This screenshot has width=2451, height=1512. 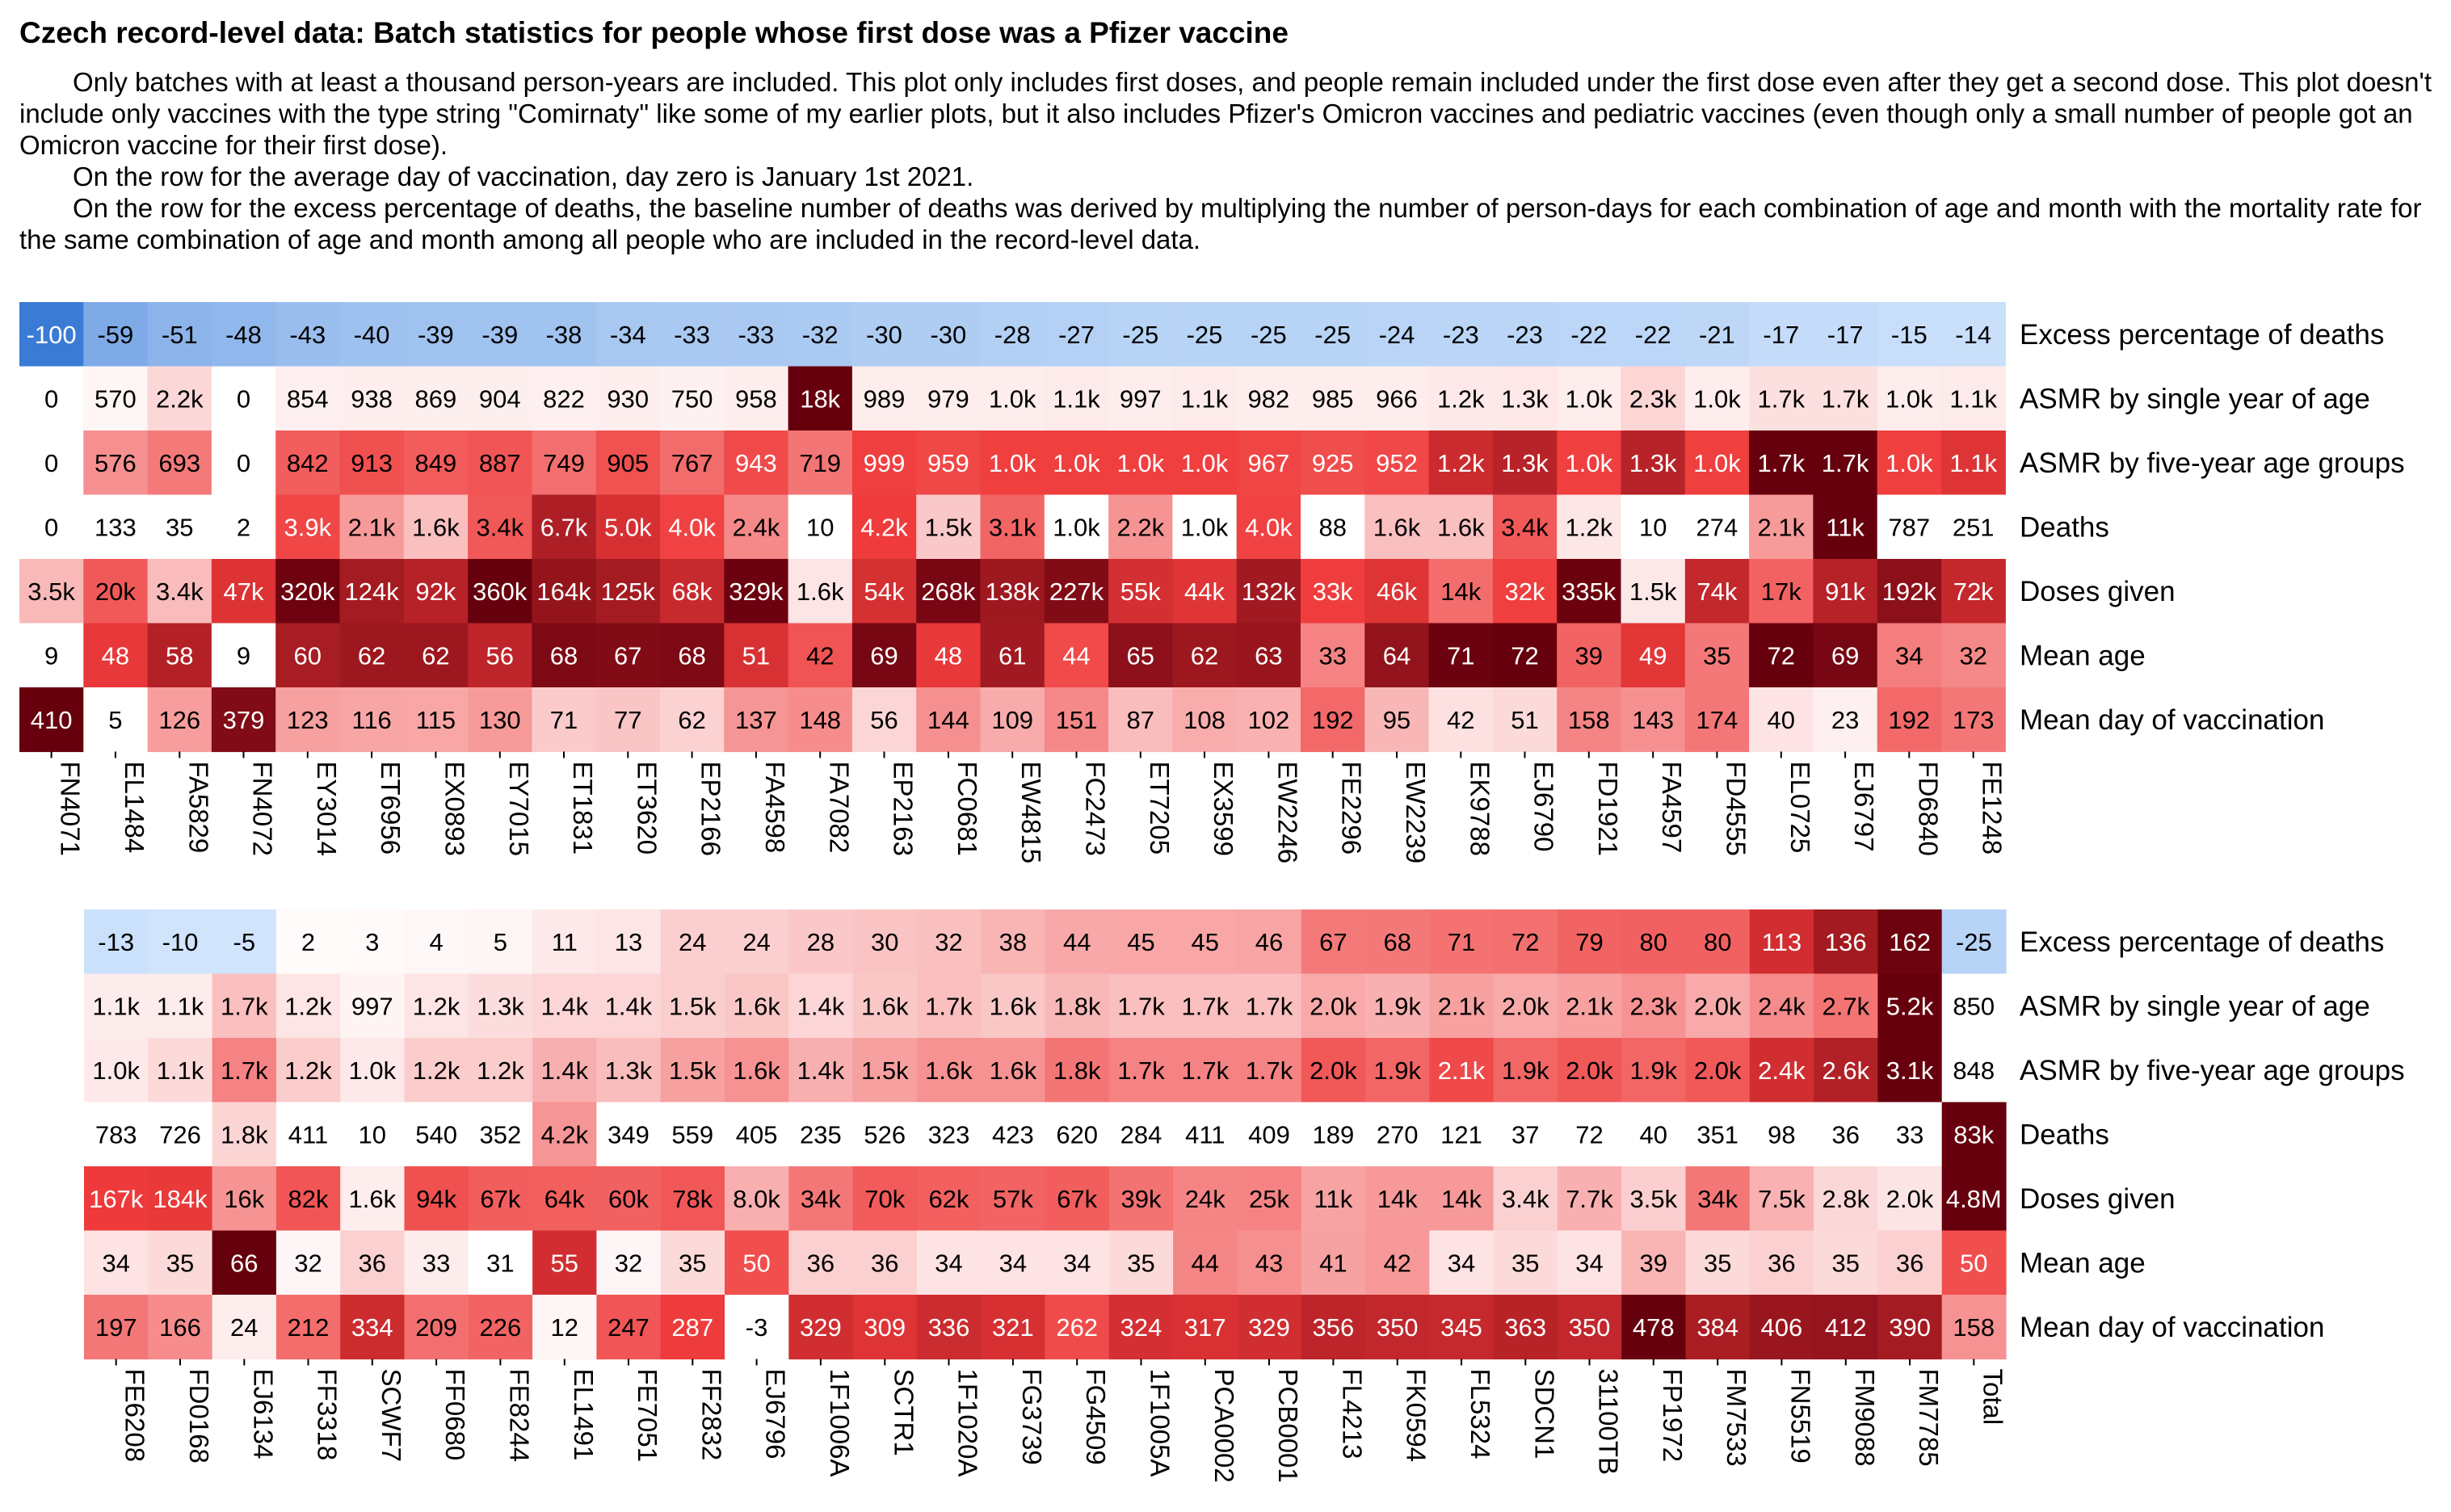 What do you see at coordinates (1077, 1071) in the screenshot?
I see `cell-value-label: 1.8k` at bounding box center [1077, 1071].